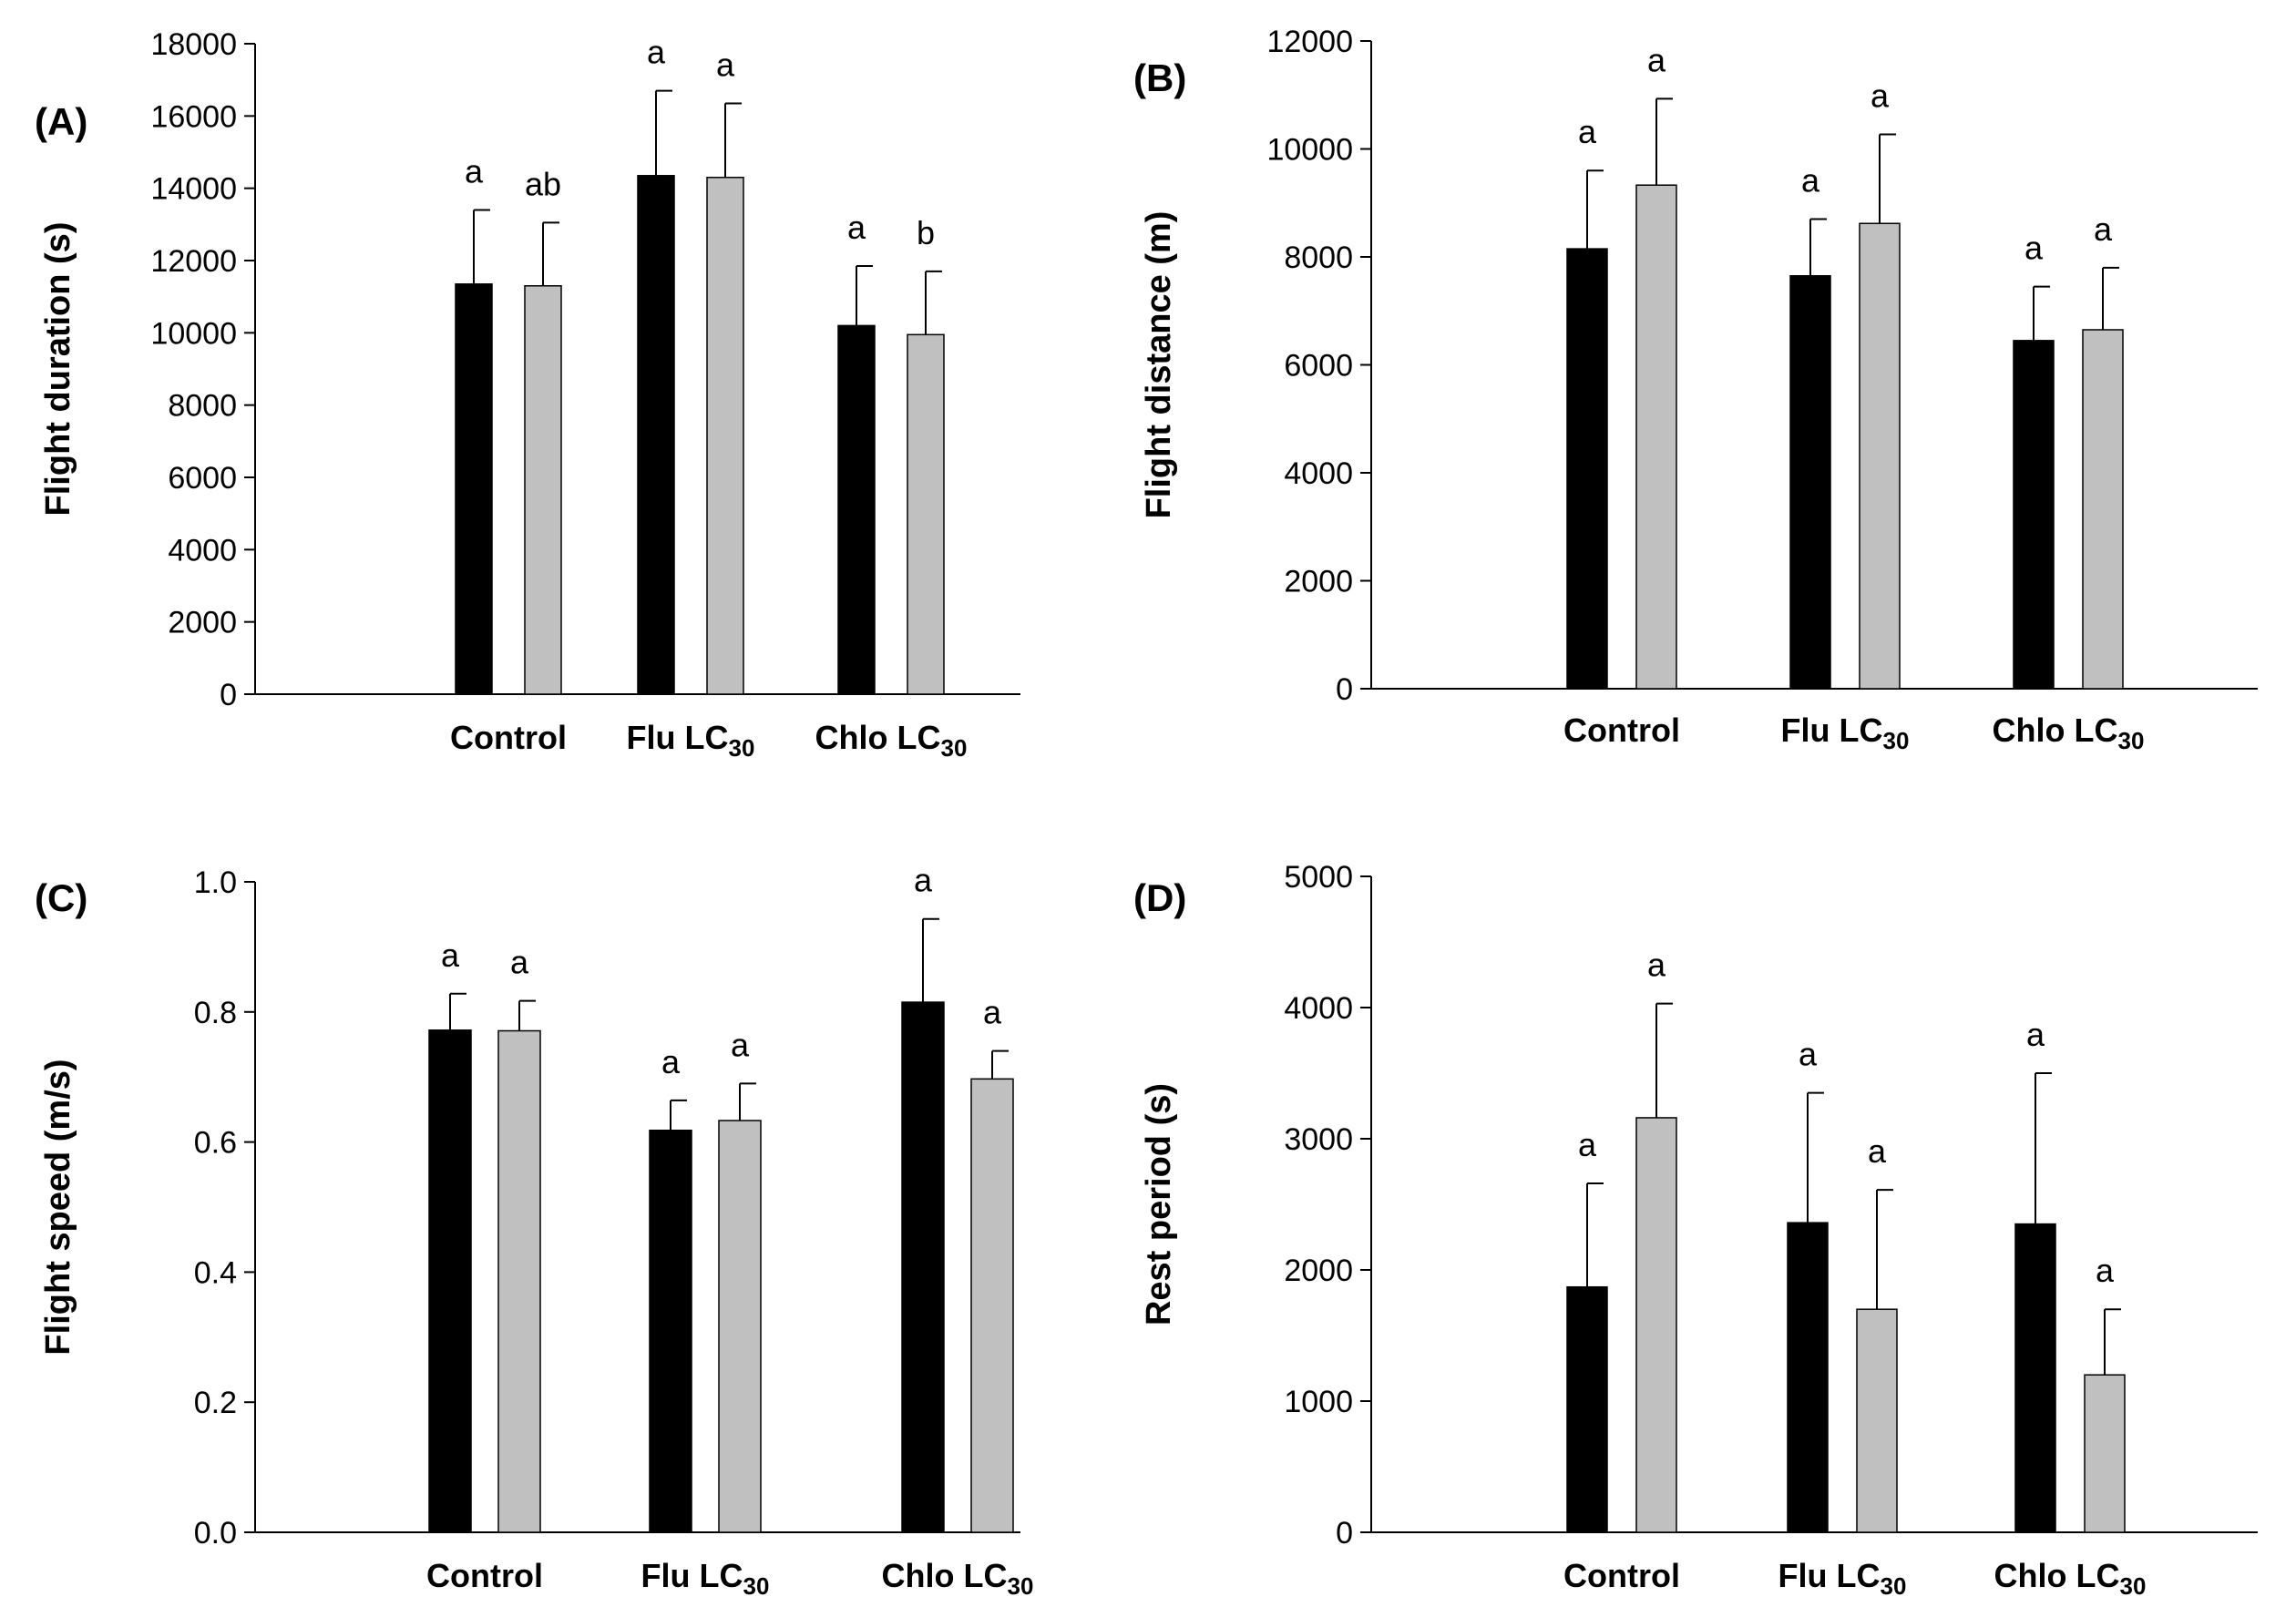 The image size is (2296, 1607). I want to click on y-tick-label: 0.4, so click(215, 1272).